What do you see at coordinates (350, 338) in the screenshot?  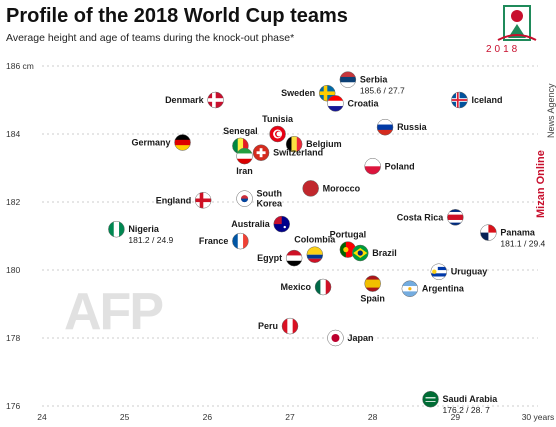 I see `team-point-japan: Japan` at bounding box center [350, 338].